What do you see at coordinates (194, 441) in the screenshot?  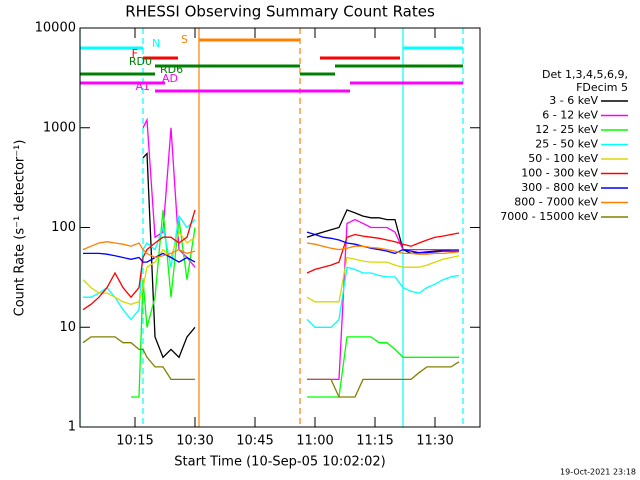 I see `x-tick-label: 10:30` at bounding box center [194, 441].